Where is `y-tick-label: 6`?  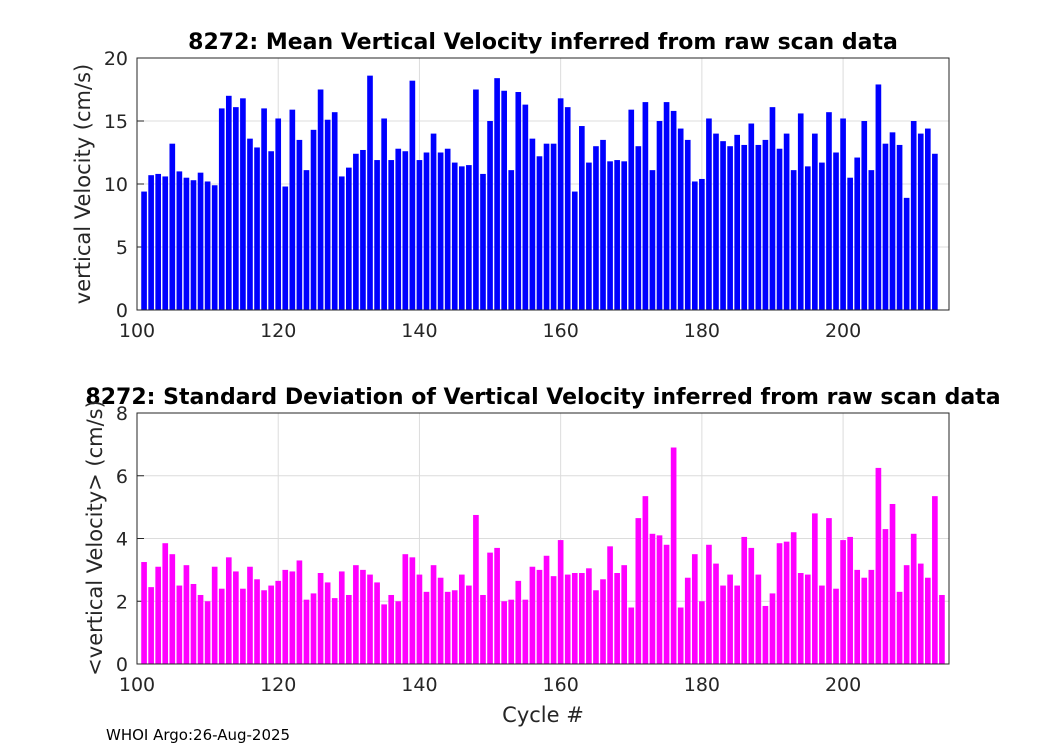 y-tick-label: 6 is located at coordinates (122, 477).